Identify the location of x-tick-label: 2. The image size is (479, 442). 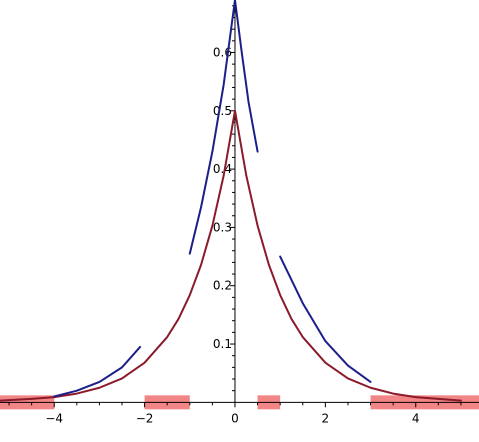
(326, 418).